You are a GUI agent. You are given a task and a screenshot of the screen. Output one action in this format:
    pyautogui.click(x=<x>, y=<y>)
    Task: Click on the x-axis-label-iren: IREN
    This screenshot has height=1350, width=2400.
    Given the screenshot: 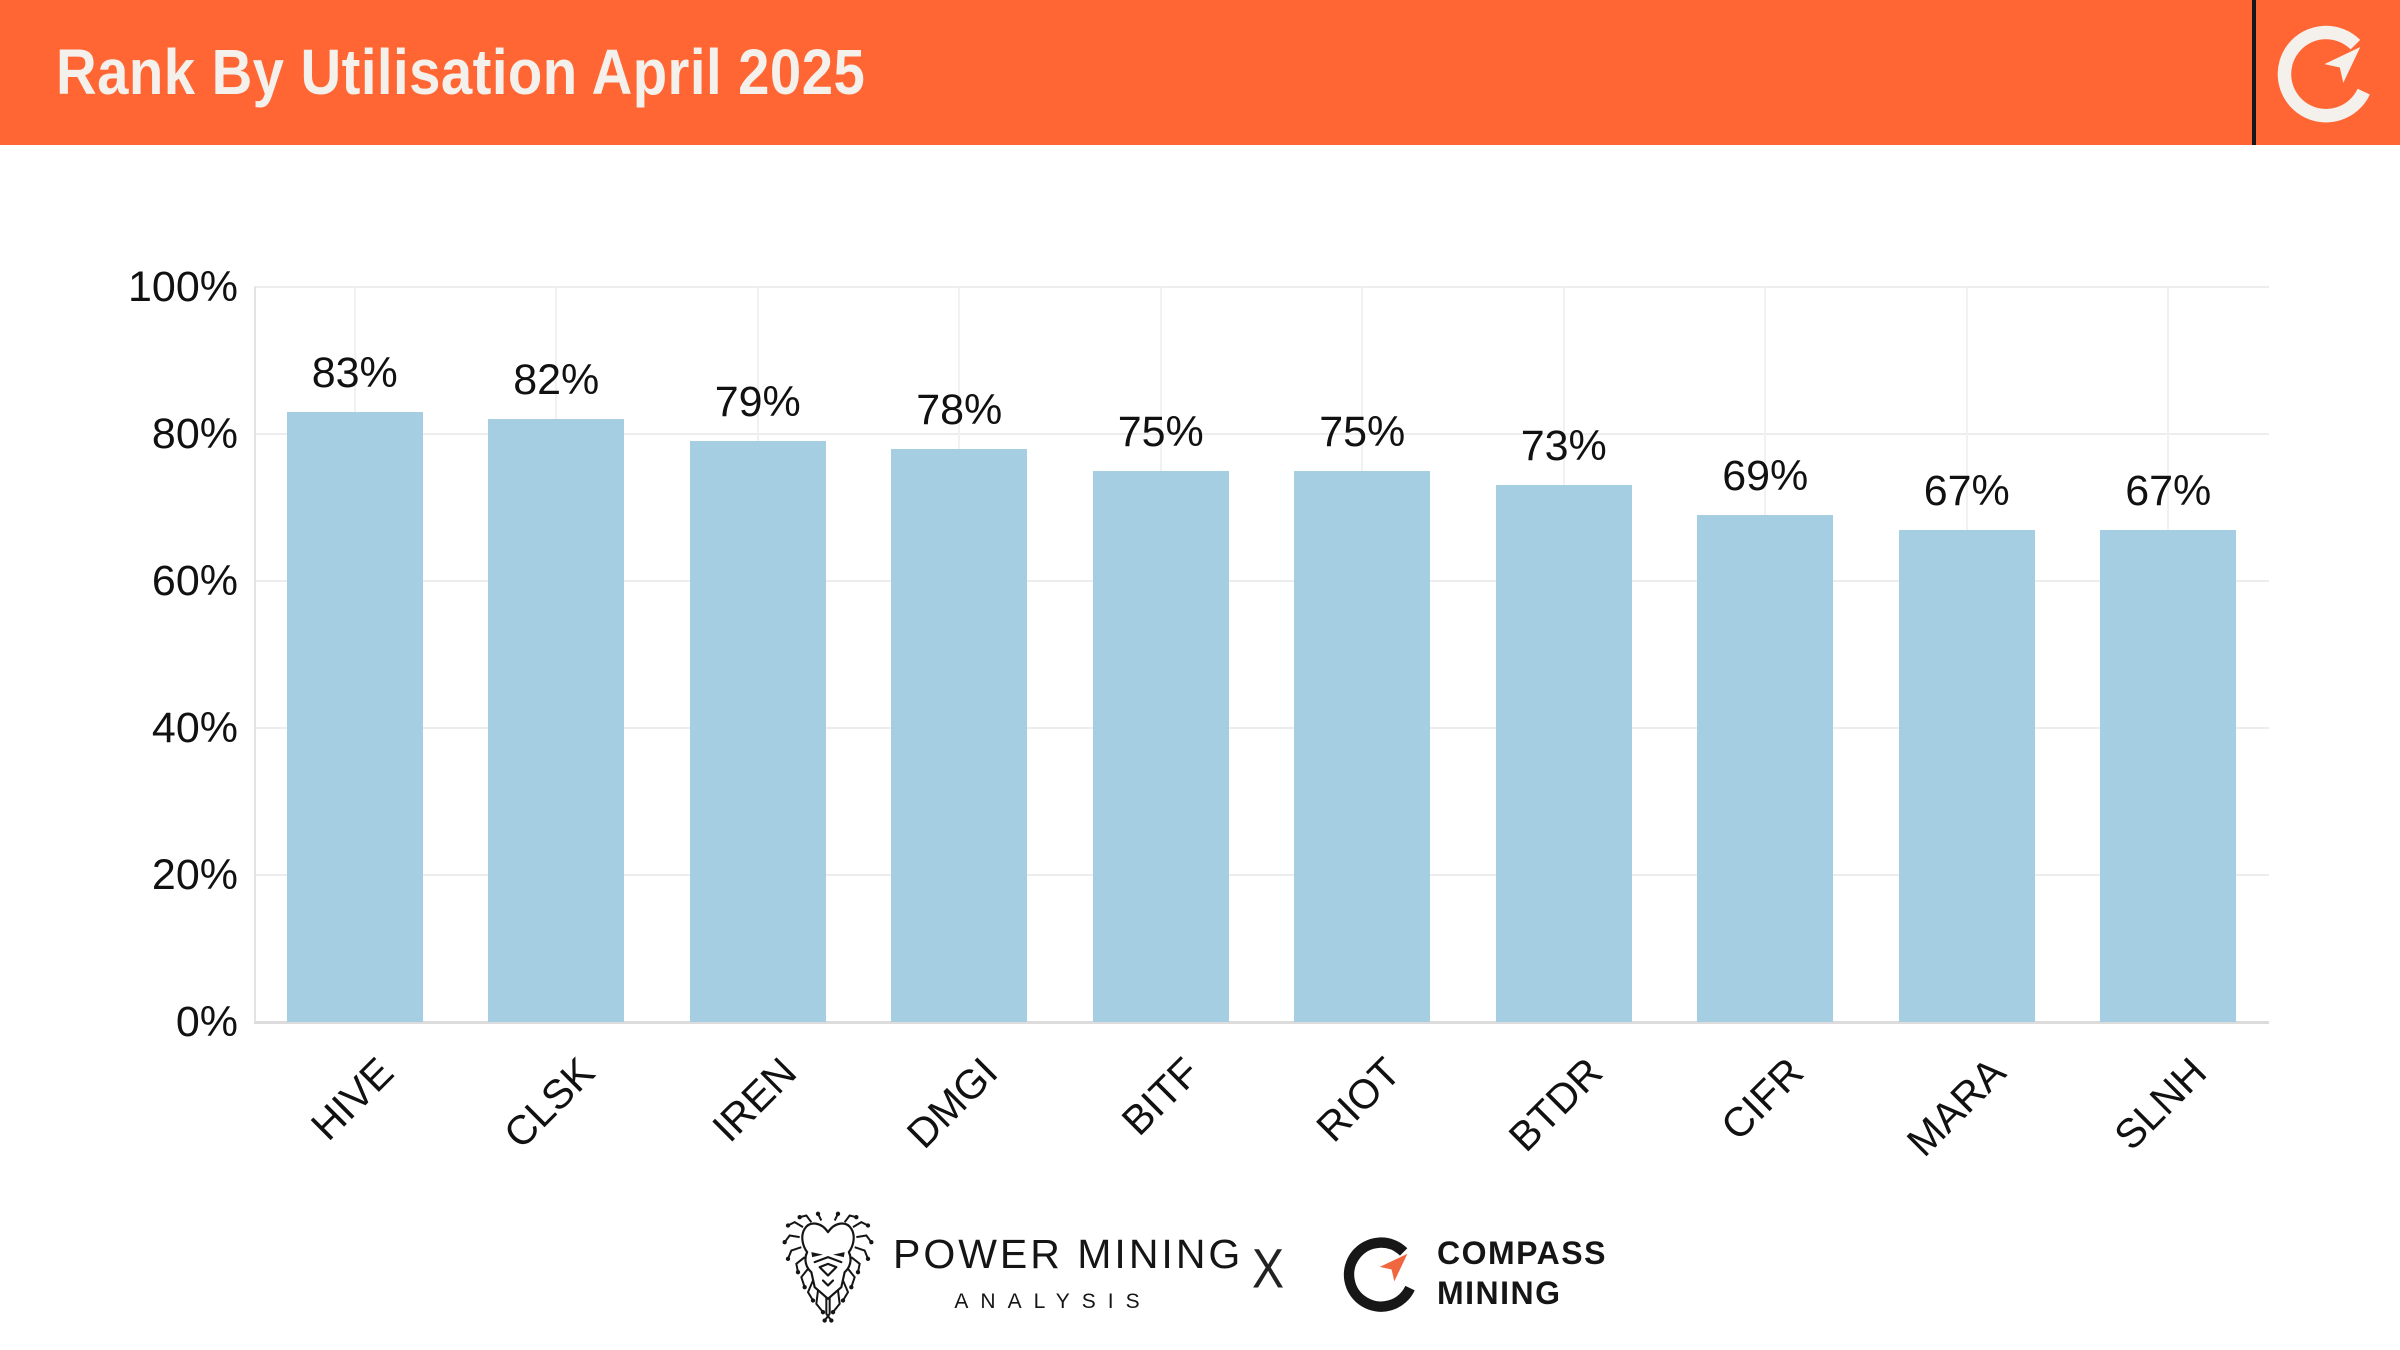 What is the action you would take?
    pyautogui.click(x=754, y=1099)
    